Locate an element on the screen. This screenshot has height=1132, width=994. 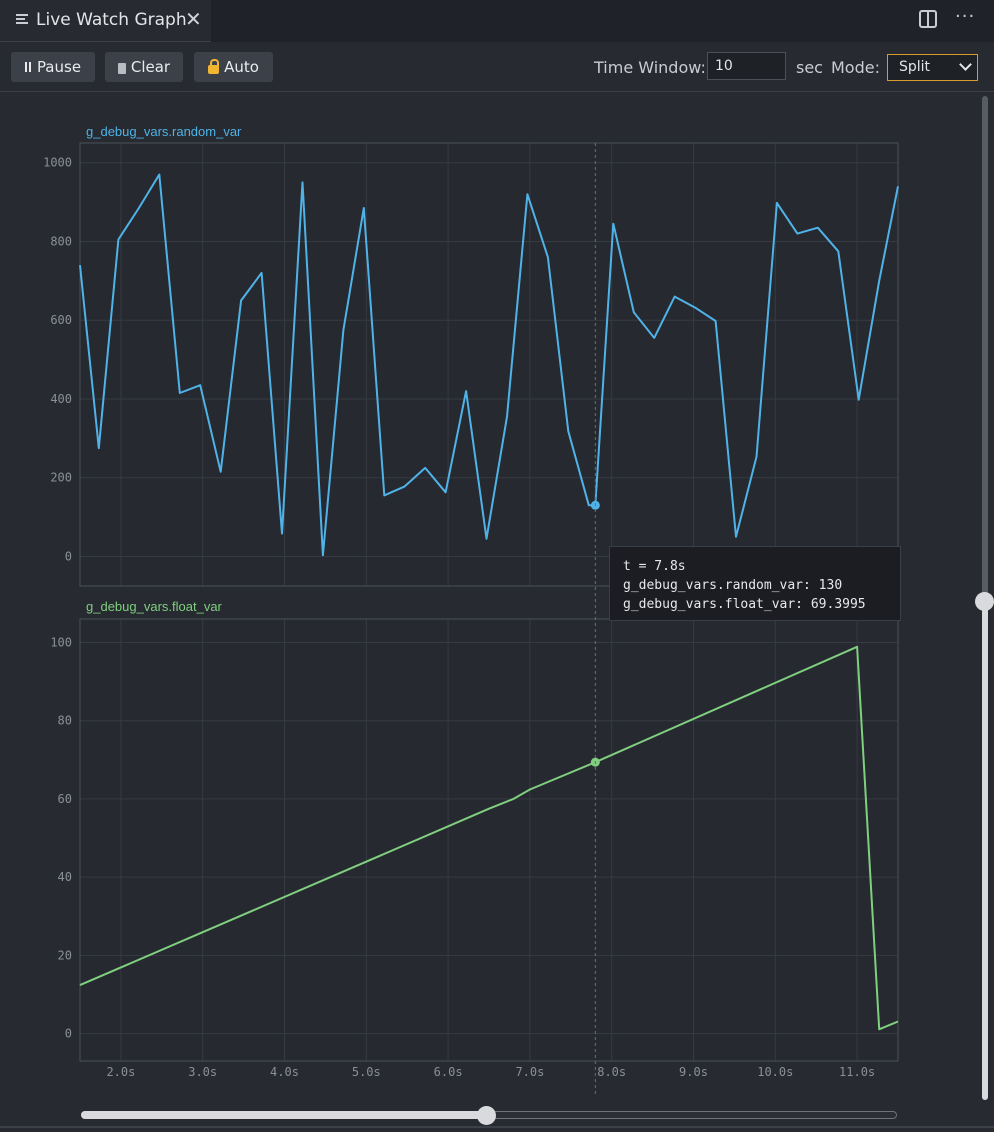
x-tick-label: 4.0s is located at coordinates (284, 1072).